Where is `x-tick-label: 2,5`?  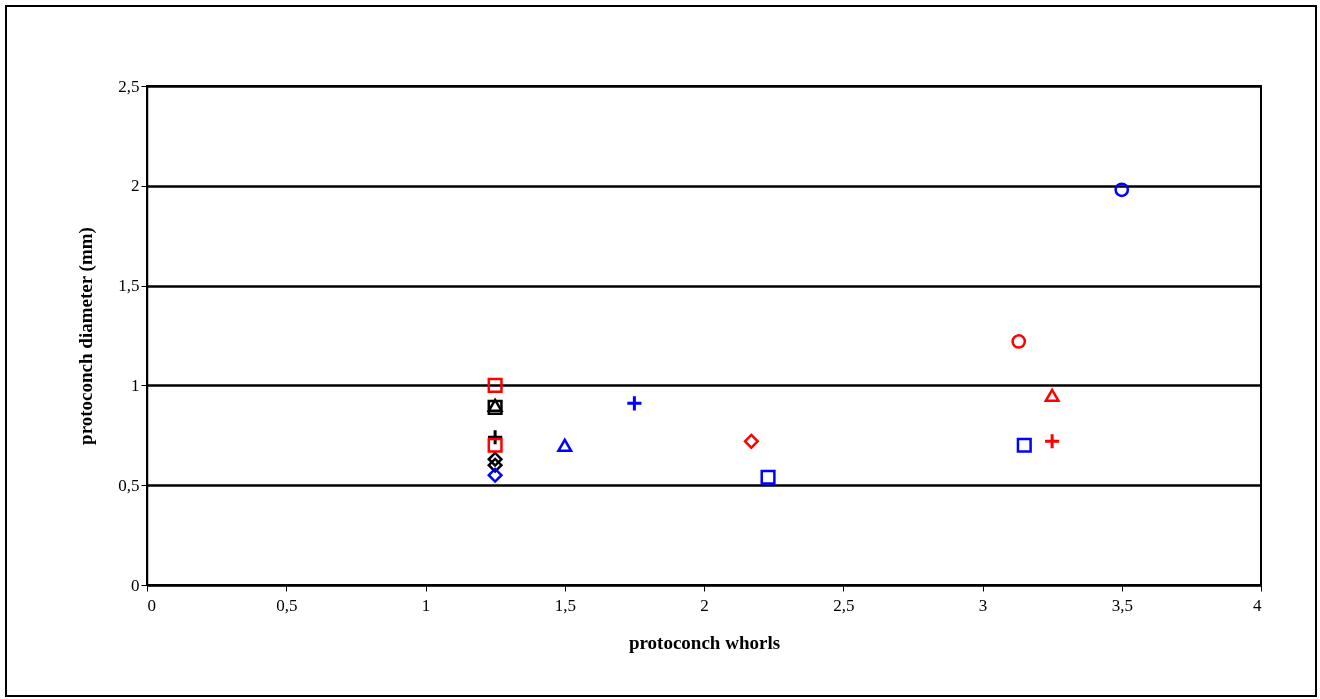 x-tick-label: 2,5 is located at coordinates (844, 605).